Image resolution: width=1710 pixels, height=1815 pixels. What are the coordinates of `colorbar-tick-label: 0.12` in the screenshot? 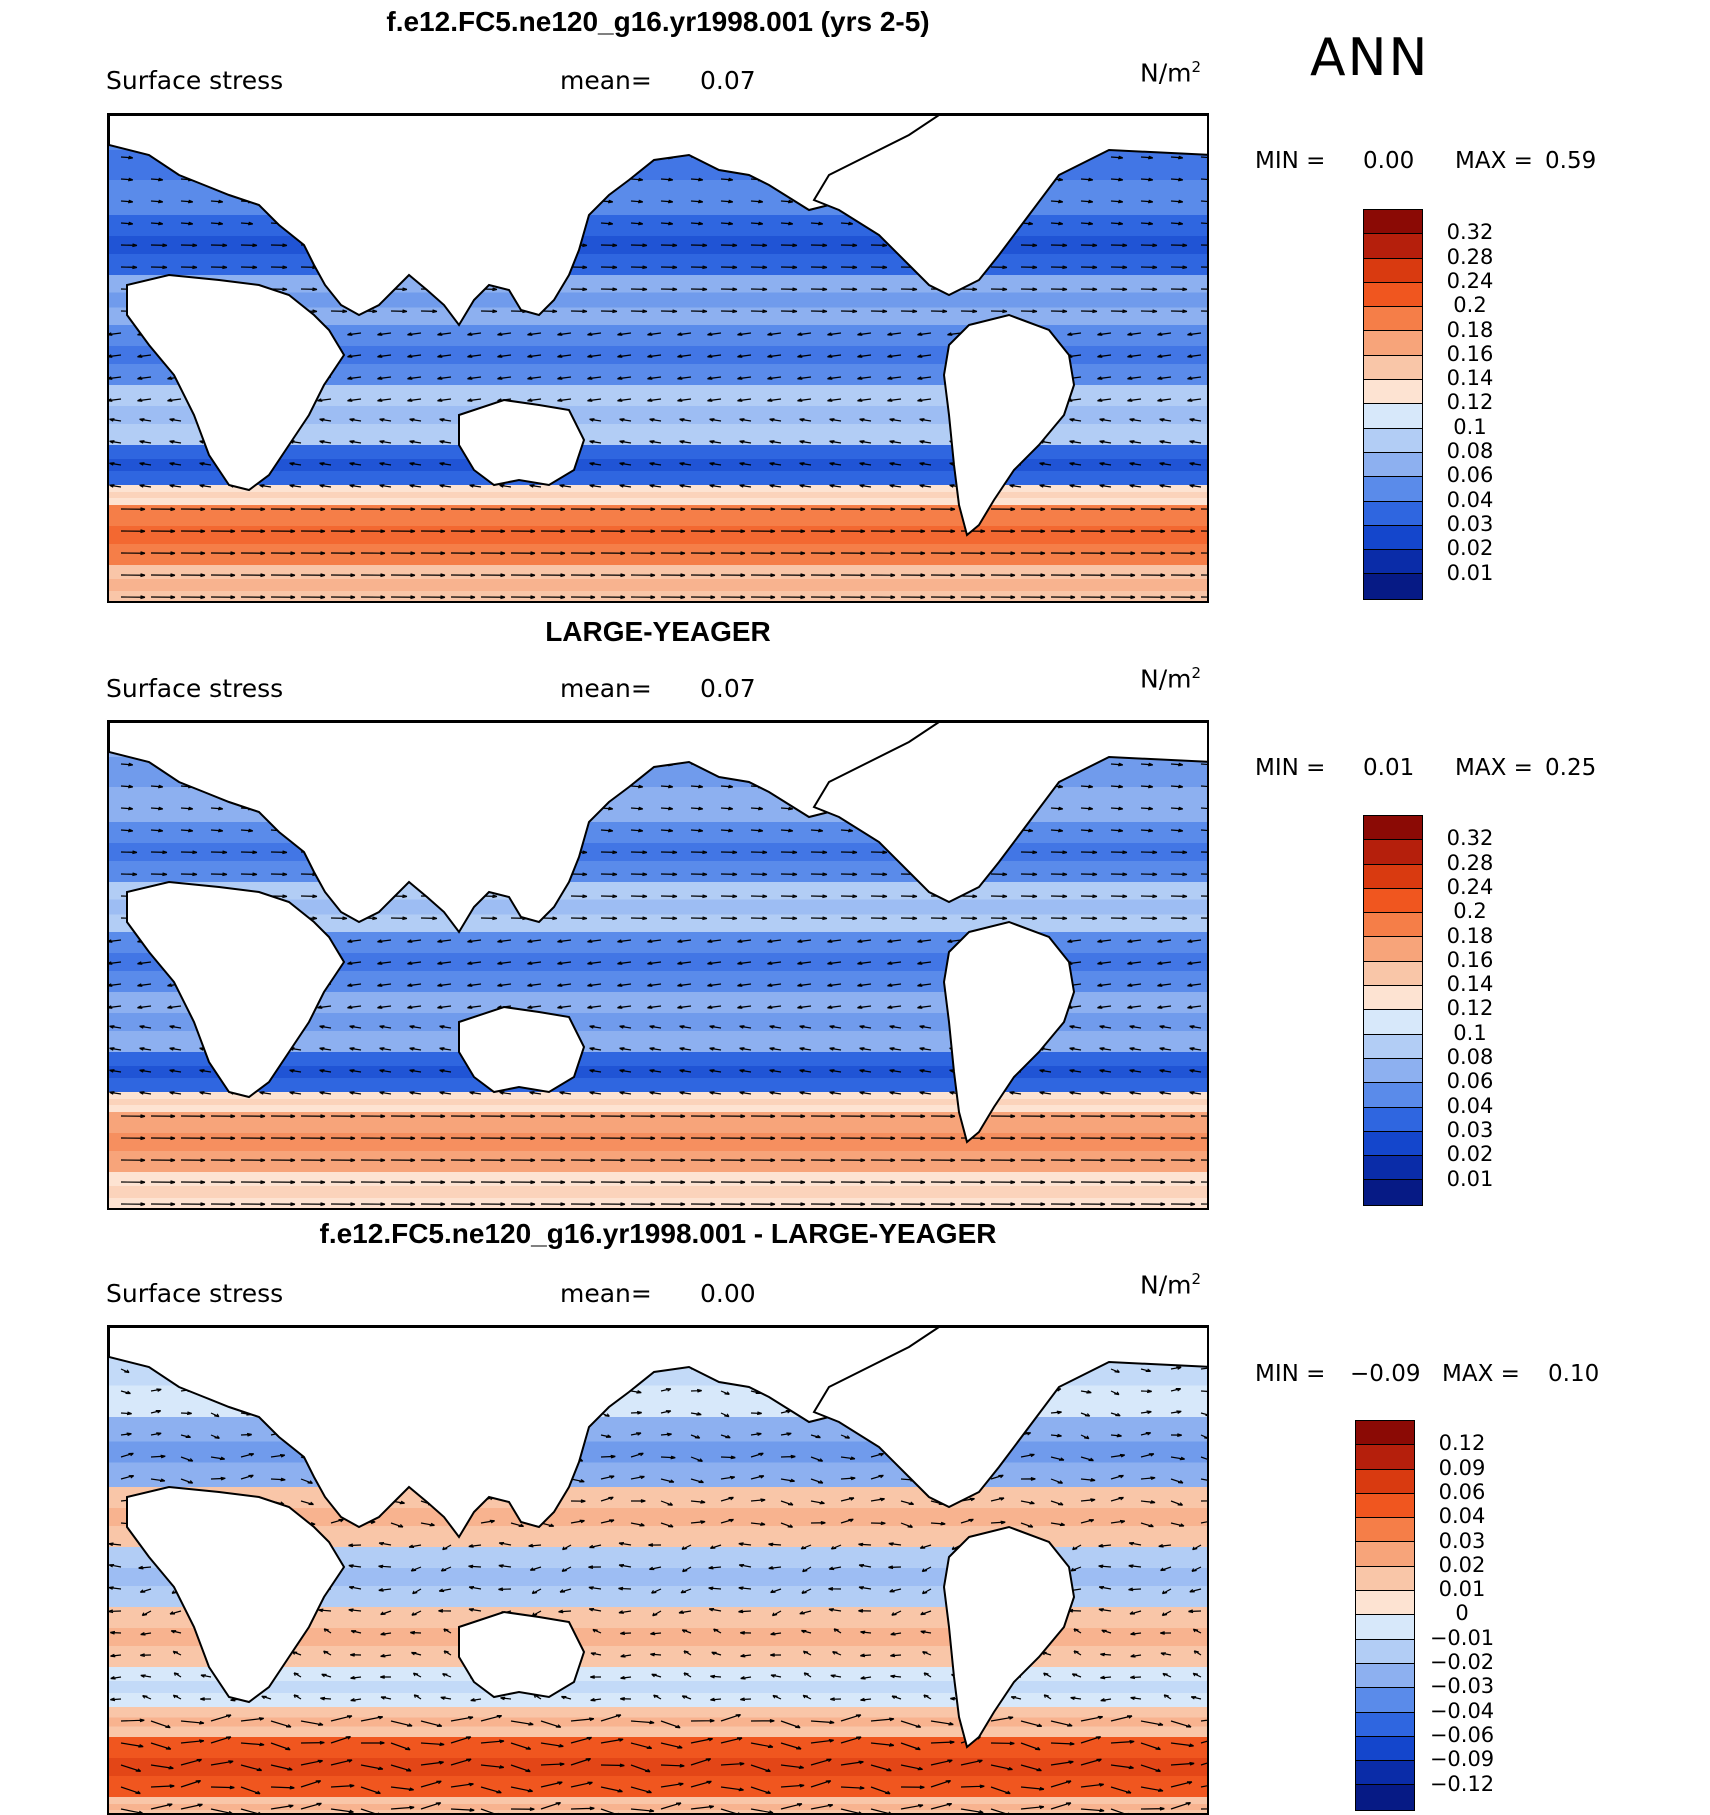 It's located at (1462, 1443).